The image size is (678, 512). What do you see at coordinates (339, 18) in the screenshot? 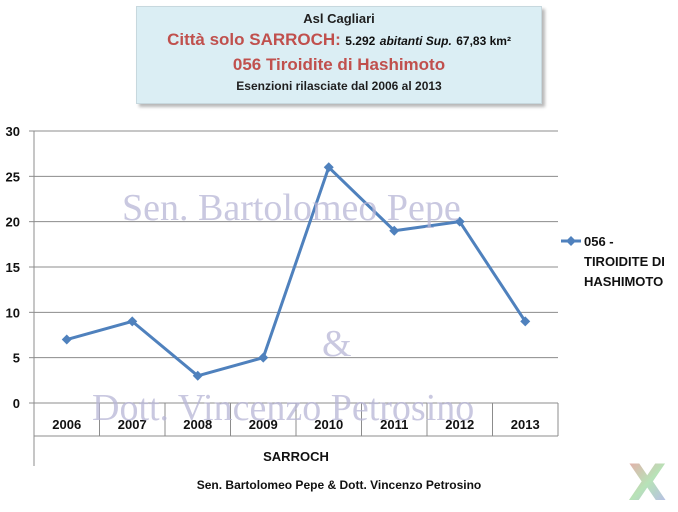
I see `title-asl: Asl Cagliari` at bounding box center [339, 18].